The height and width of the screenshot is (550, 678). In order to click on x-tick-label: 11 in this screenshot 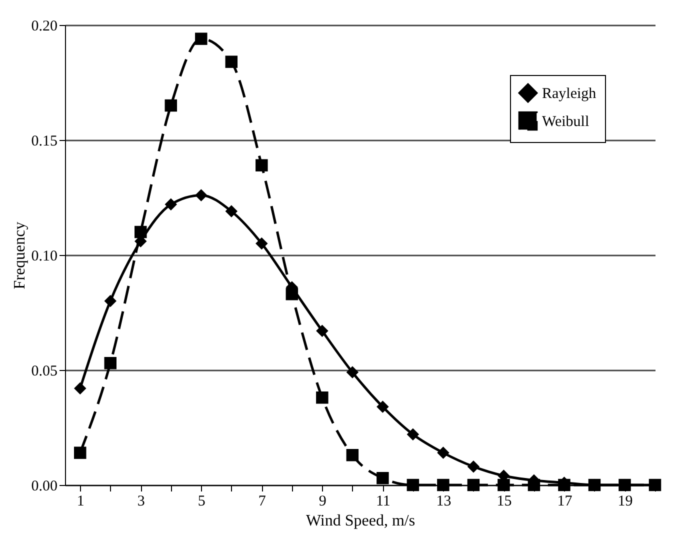, I will do `click(383, 502)`.